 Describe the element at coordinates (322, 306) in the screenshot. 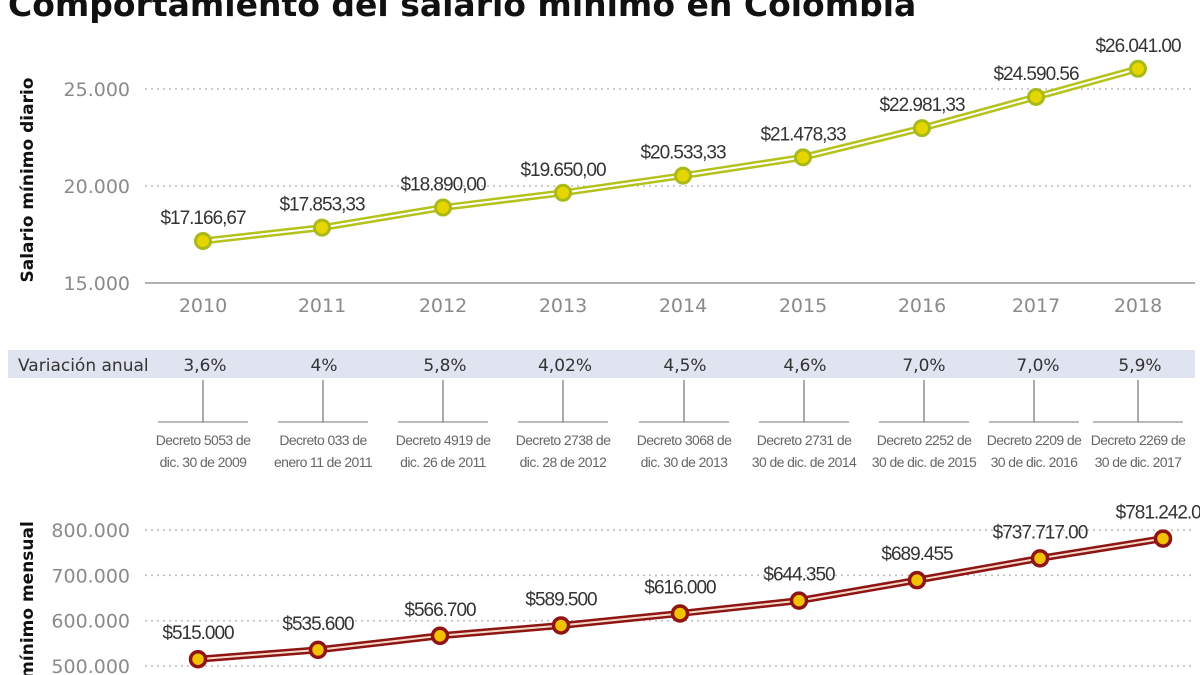

I see `x-tick-label: 2011` at that location.